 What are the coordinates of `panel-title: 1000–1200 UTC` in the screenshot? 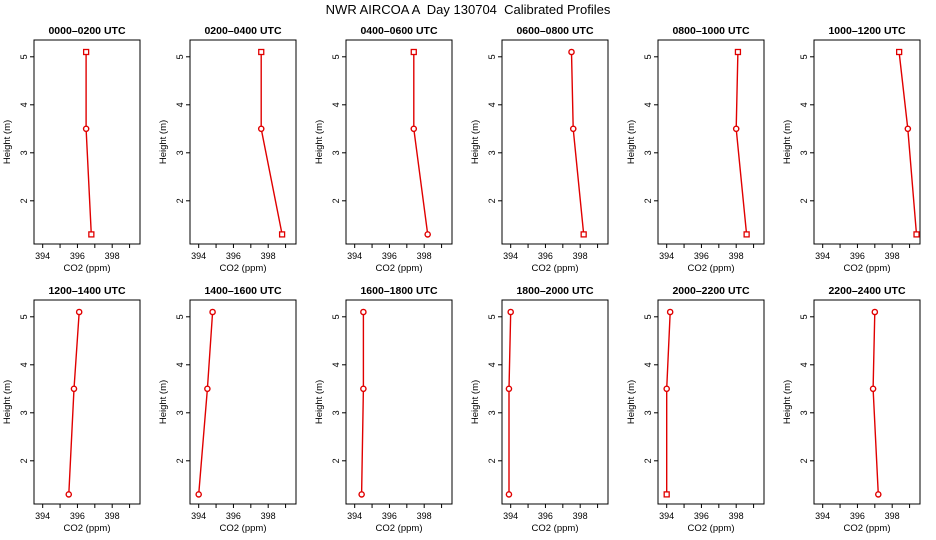 It's located at (866, 31).